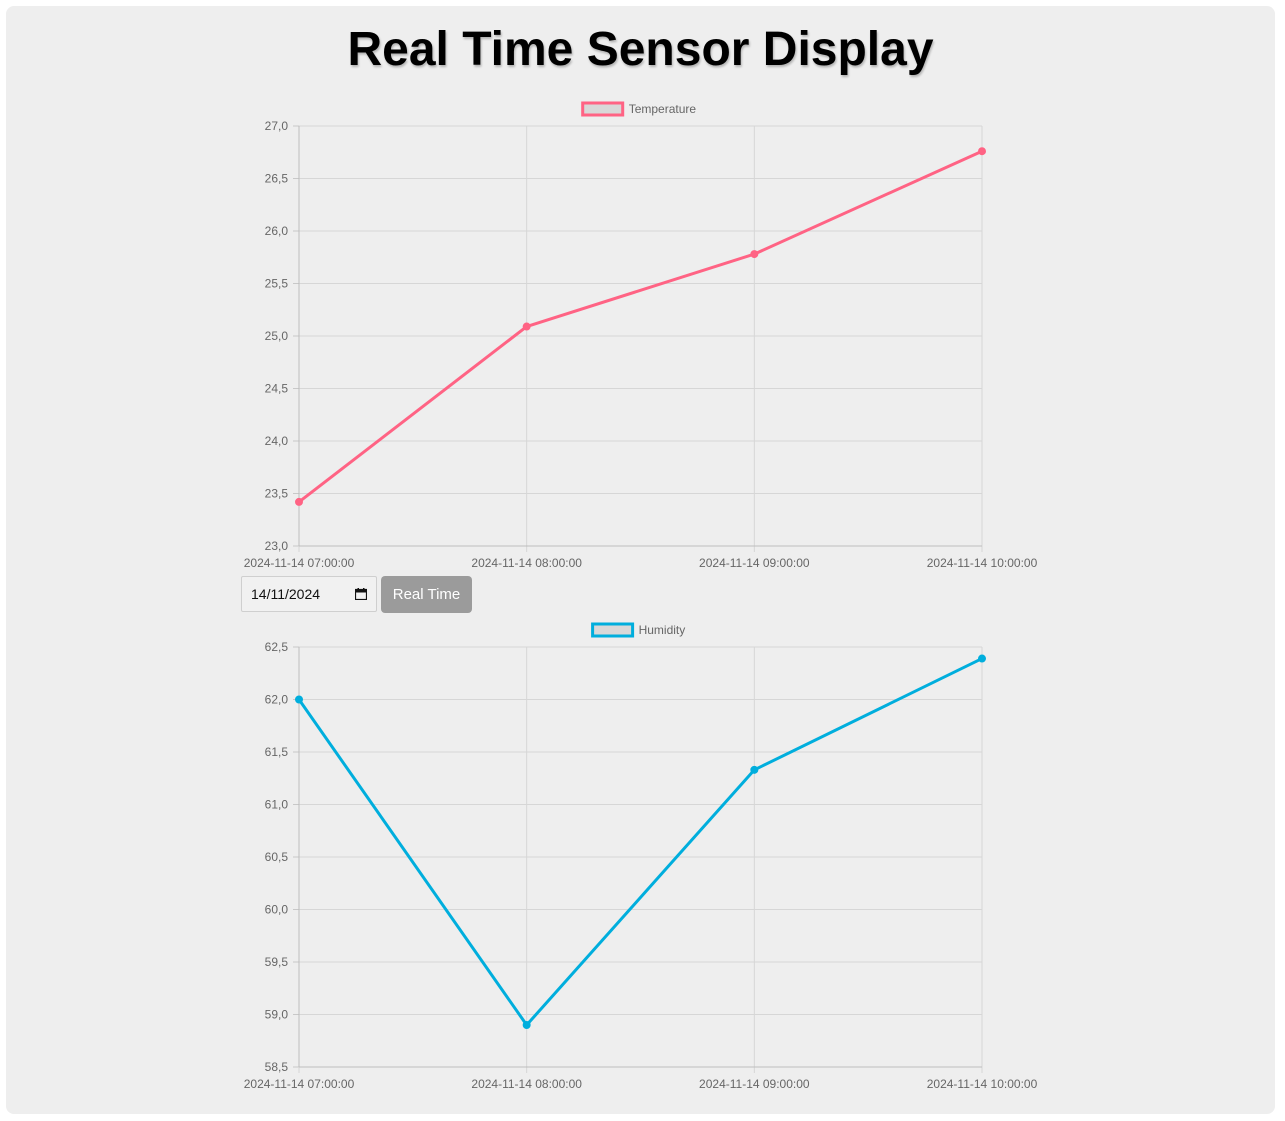 This screenshot has height=1121, width=1285. What do you see at coordinates (662, 630) in the screenshot?
I see `humidity-legend-label: Humidity` at bounding box center [662, 630].